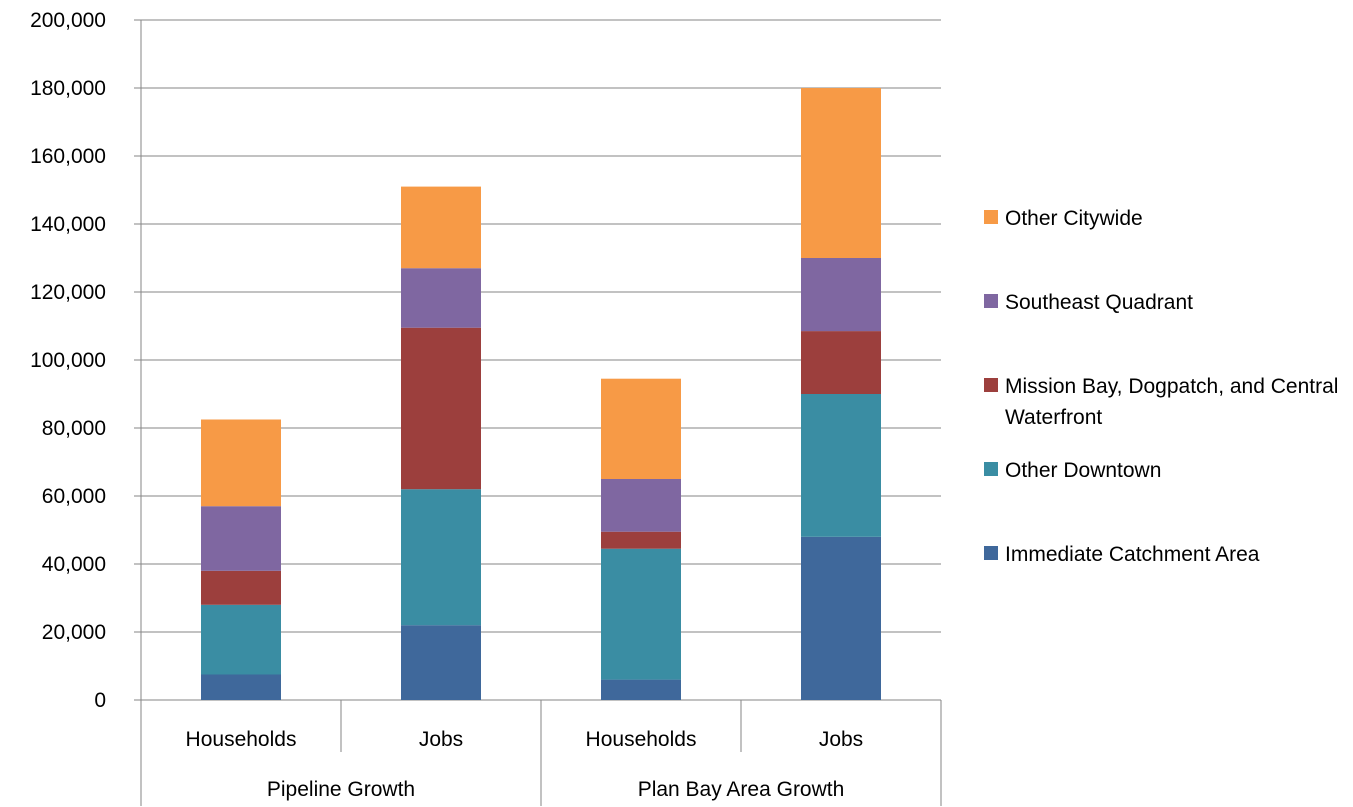 This screenshot has height=807, width=1353. I want to click on y-tick-label: 60,000, so click(74, 496).